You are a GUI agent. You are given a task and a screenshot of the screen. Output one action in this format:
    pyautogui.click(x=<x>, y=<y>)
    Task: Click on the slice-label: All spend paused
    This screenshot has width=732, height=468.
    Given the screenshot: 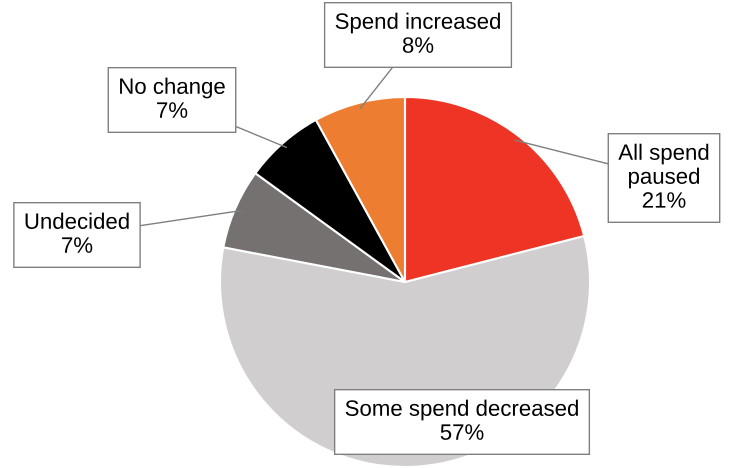 What is the action you would take?
    pyautogui.click(x=663, y=166)
    